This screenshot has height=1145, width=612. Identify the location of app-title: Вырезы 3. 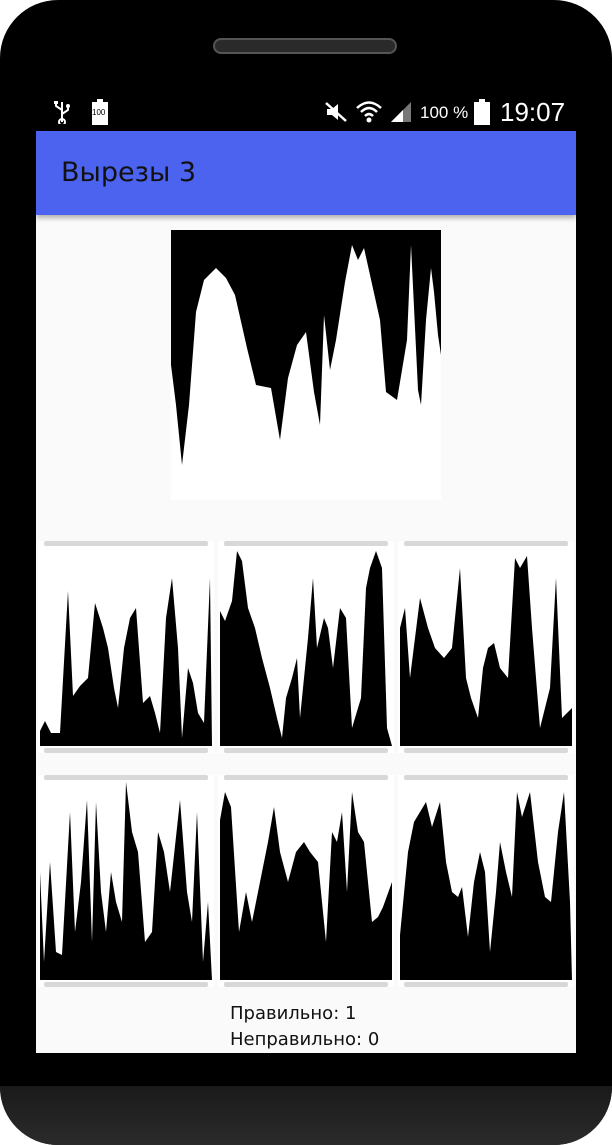
(129, 172).